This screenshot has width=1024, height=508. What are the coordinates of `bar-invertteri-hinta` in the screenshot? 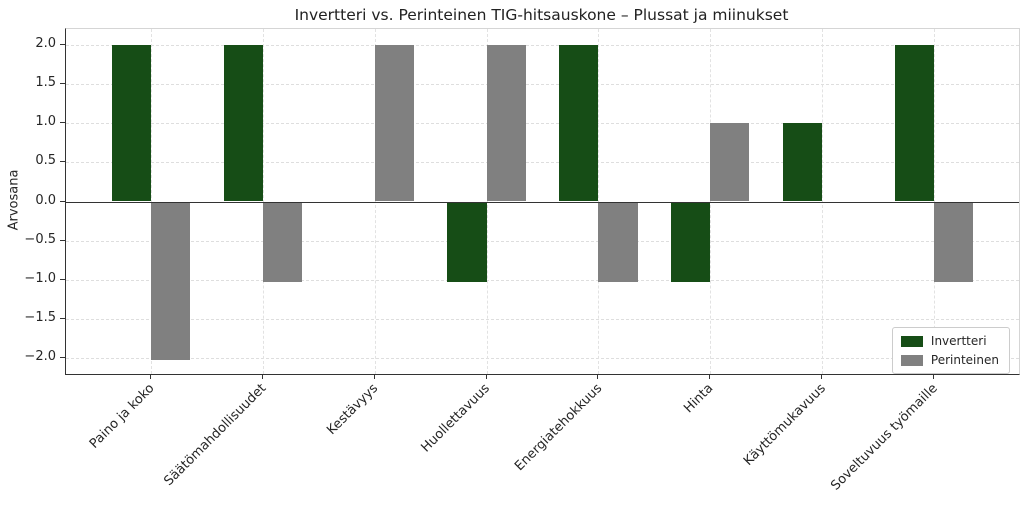 It's located at (691, 242).